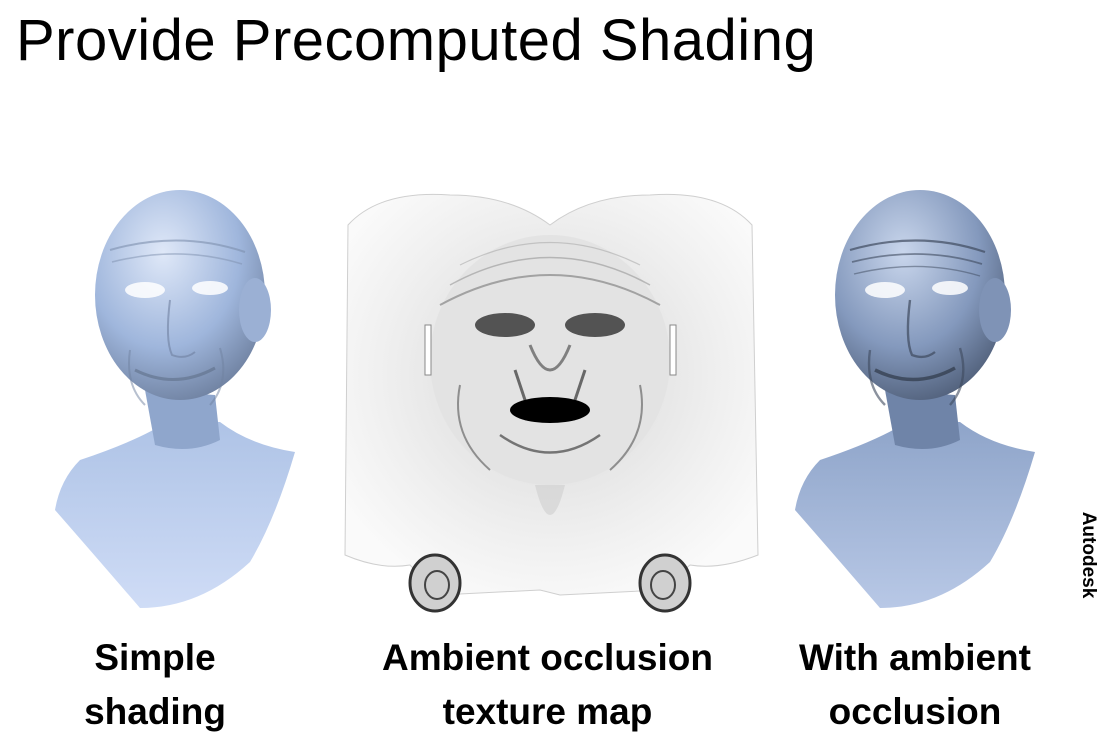  I want to click on caption-line: Simple, so click(155, 657).